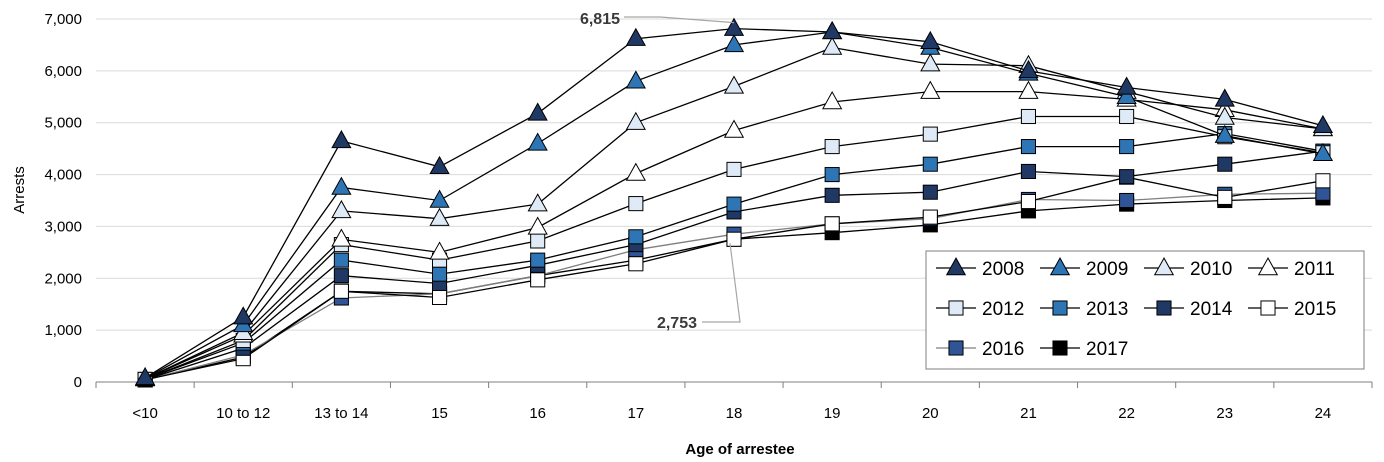 The width and height of the screenshot is (1384, 462). What do you see at coordinates (1060, 348) in the screenshot?
I see `legend-marker-2017` at bounding box center [1060, 348].